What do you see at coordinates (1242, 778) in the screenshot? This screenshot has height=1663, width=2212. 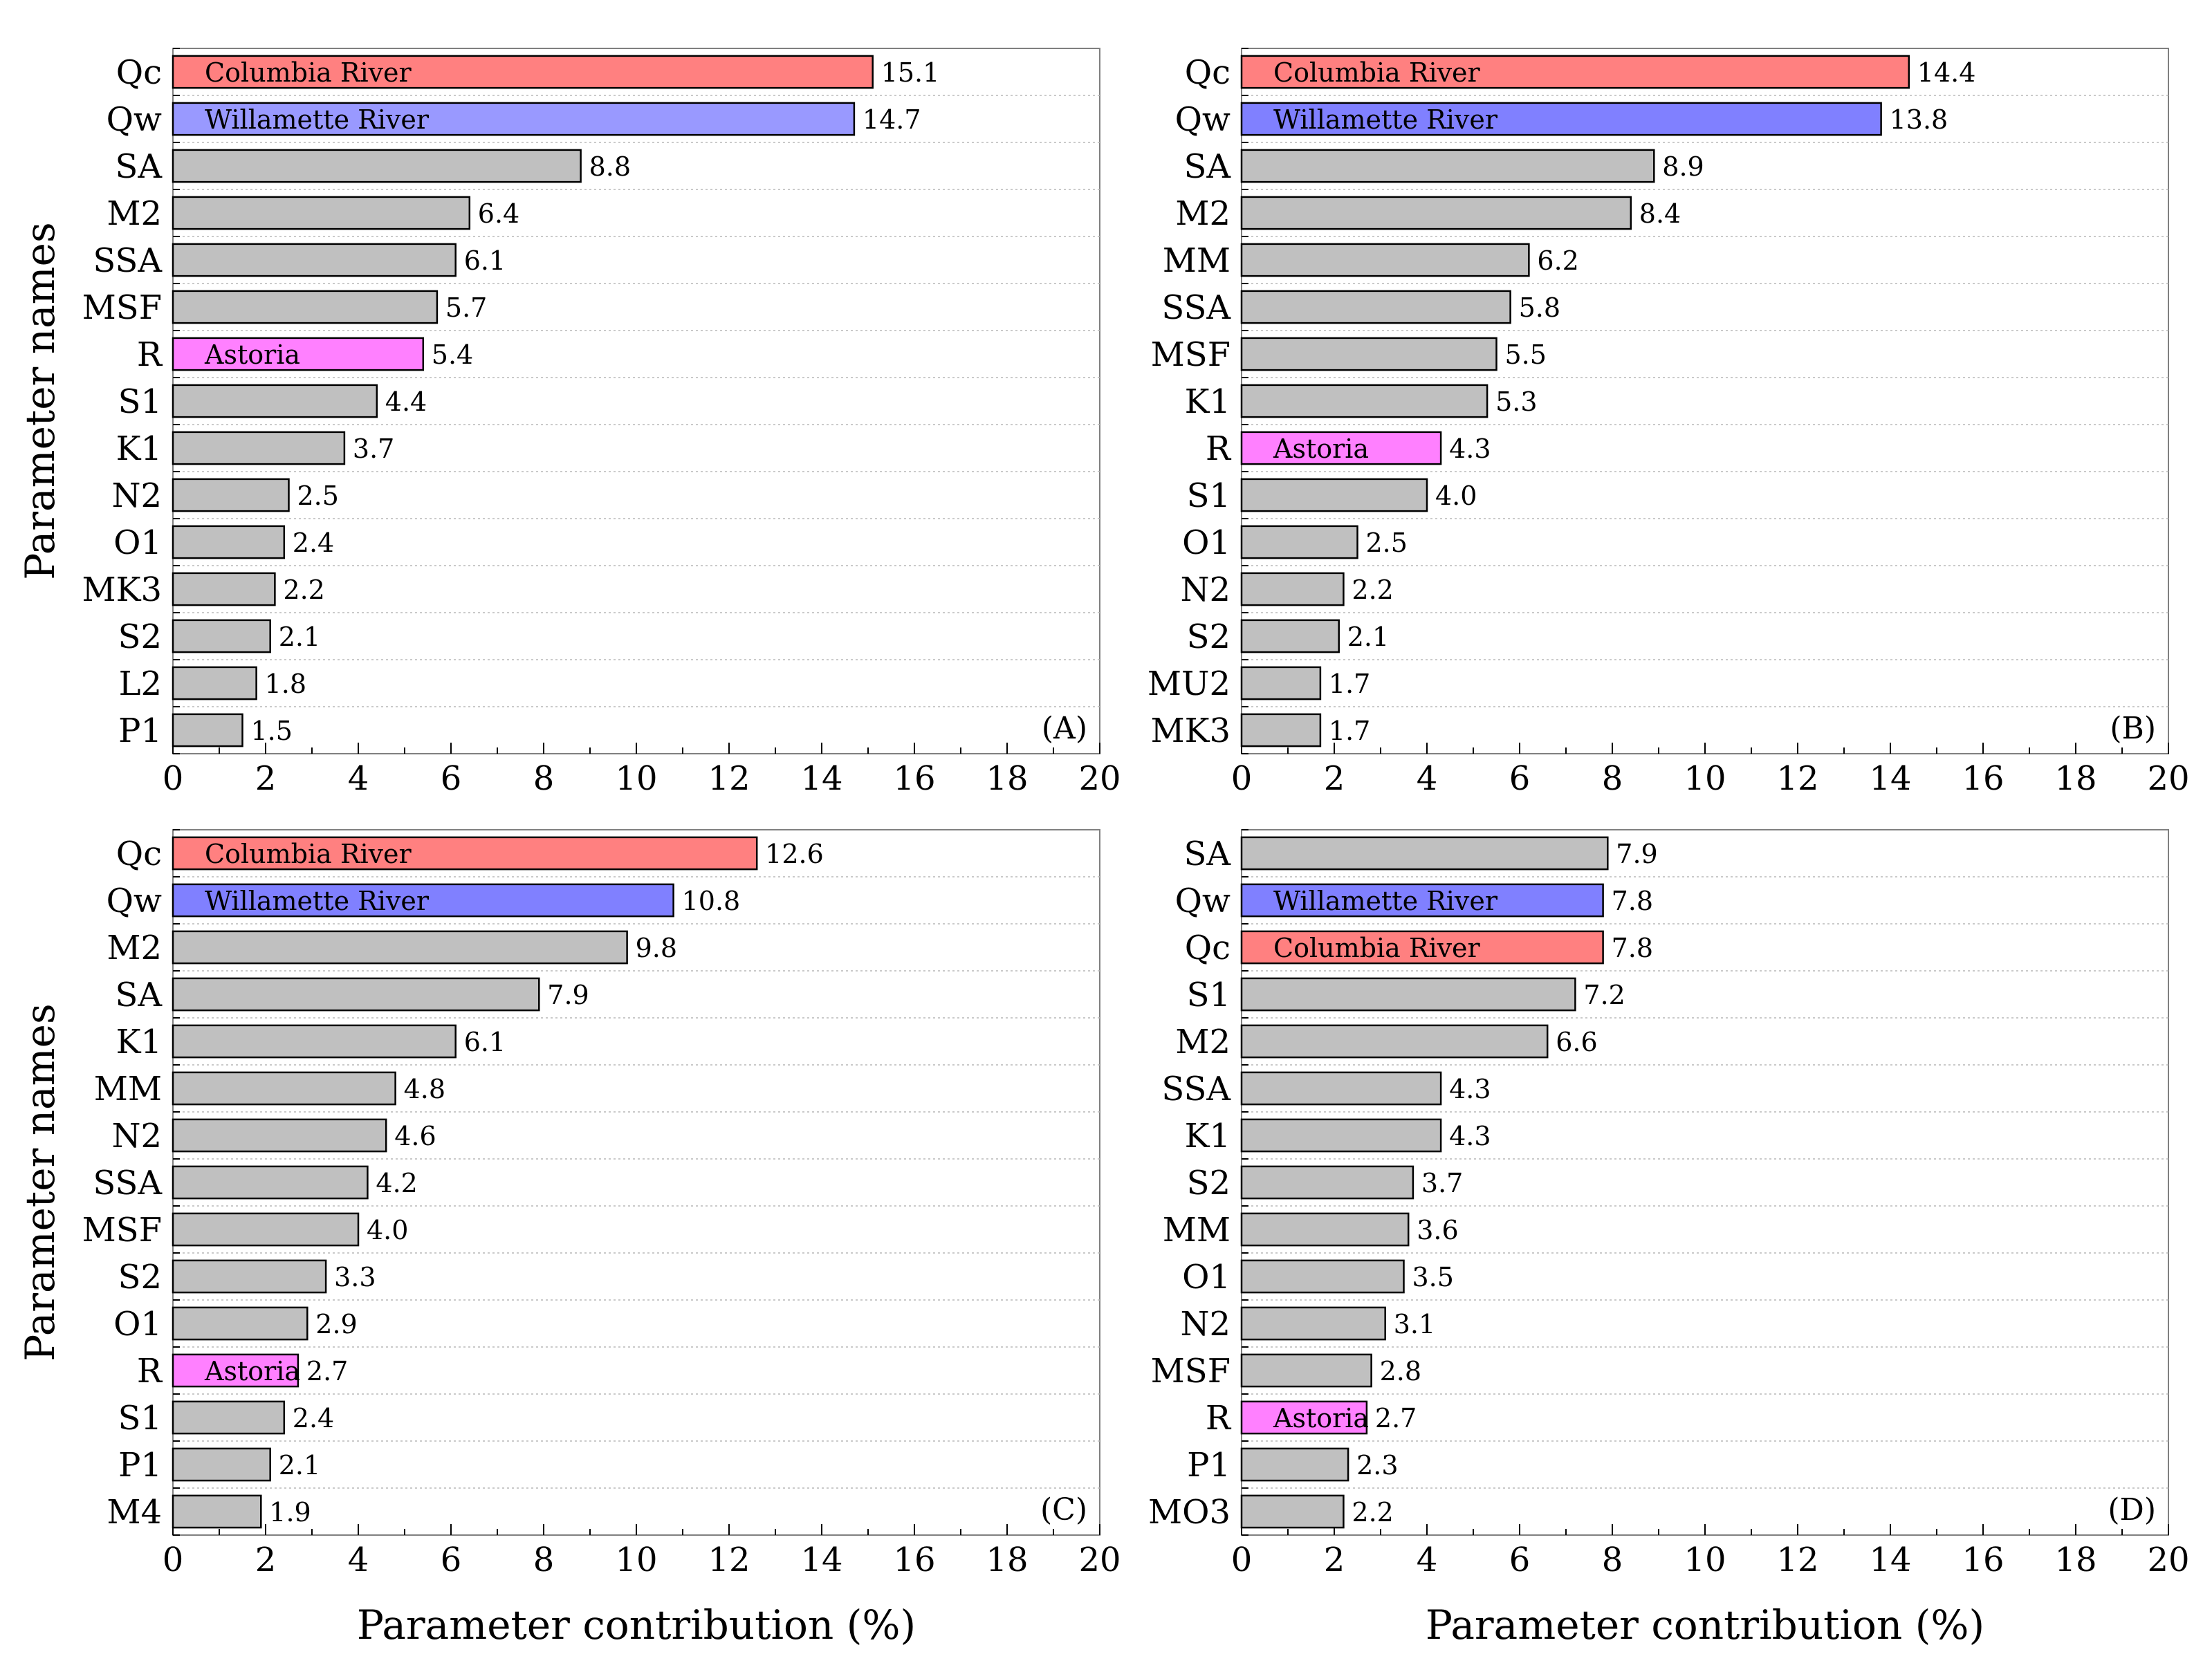 I see `x-tick-label: 0` at bounding box center [1242, 778].